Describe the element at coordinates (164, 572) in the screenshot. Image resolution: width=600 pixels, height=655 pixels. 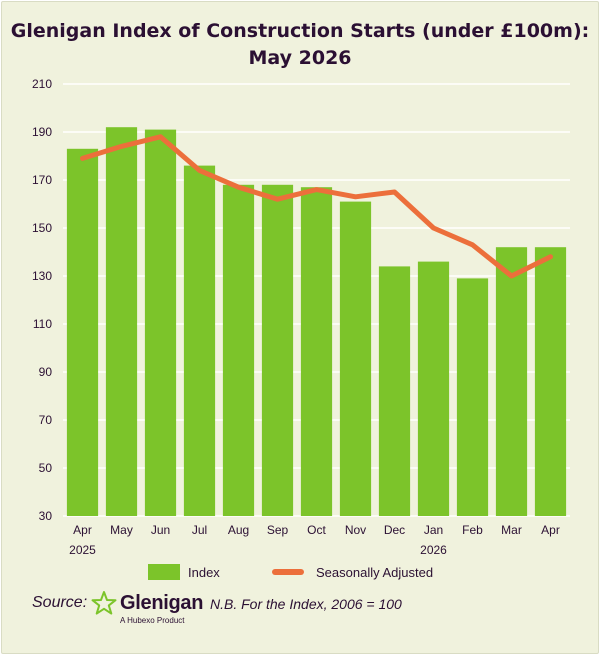
I see `legend-index-swatch` at that location.